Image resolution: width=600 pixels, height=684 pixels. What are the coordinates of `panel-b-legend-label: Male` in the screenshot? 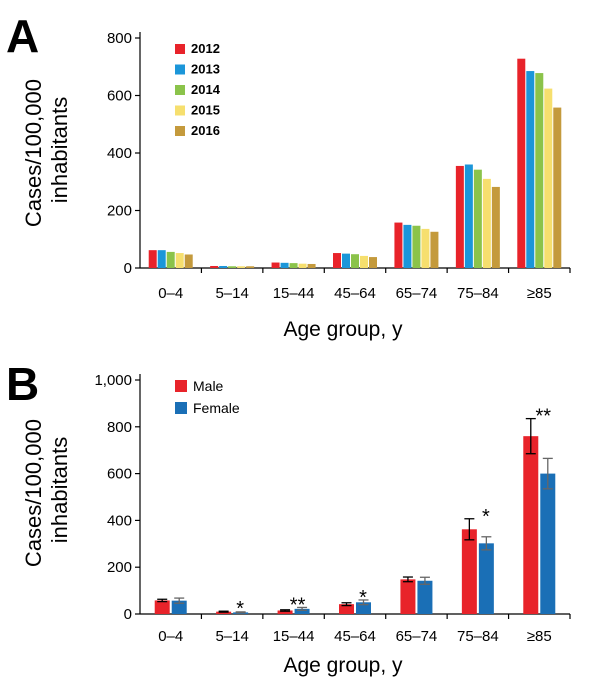 It's located at (208, 386).